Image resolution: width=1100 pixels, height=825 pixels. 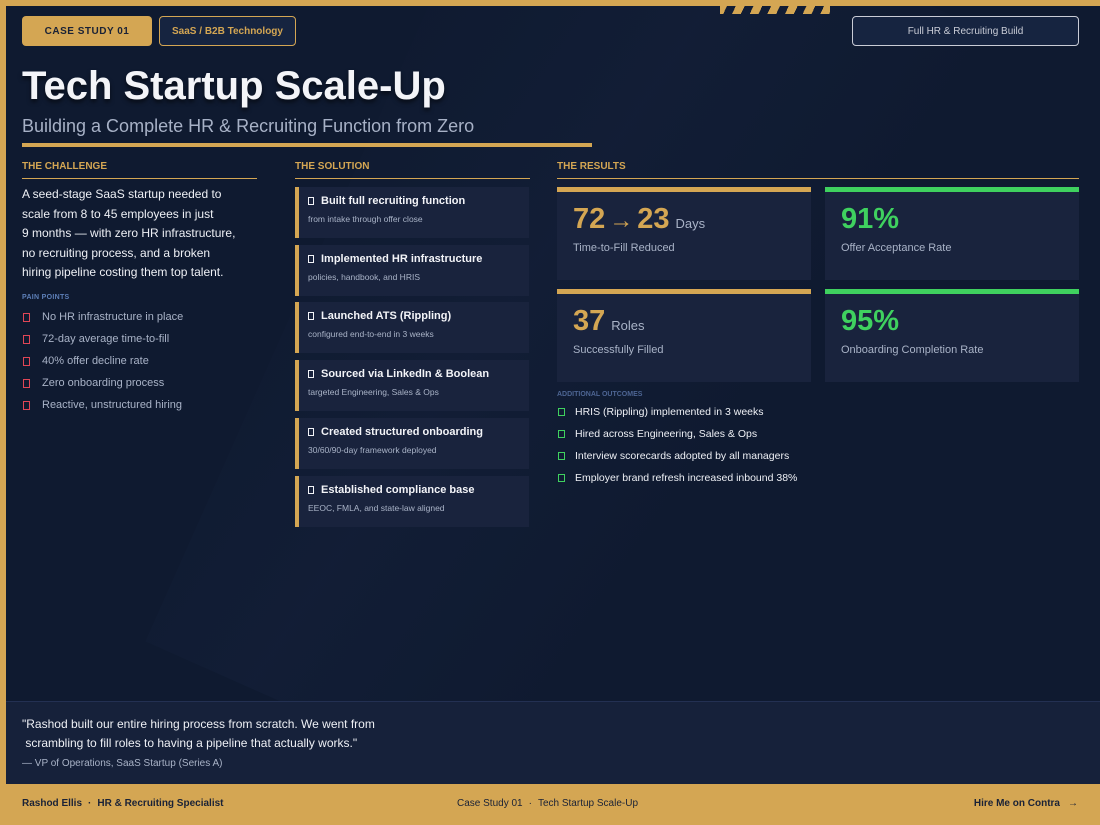 I want to click on stat-value: 95%, so click(x=870, y=321).